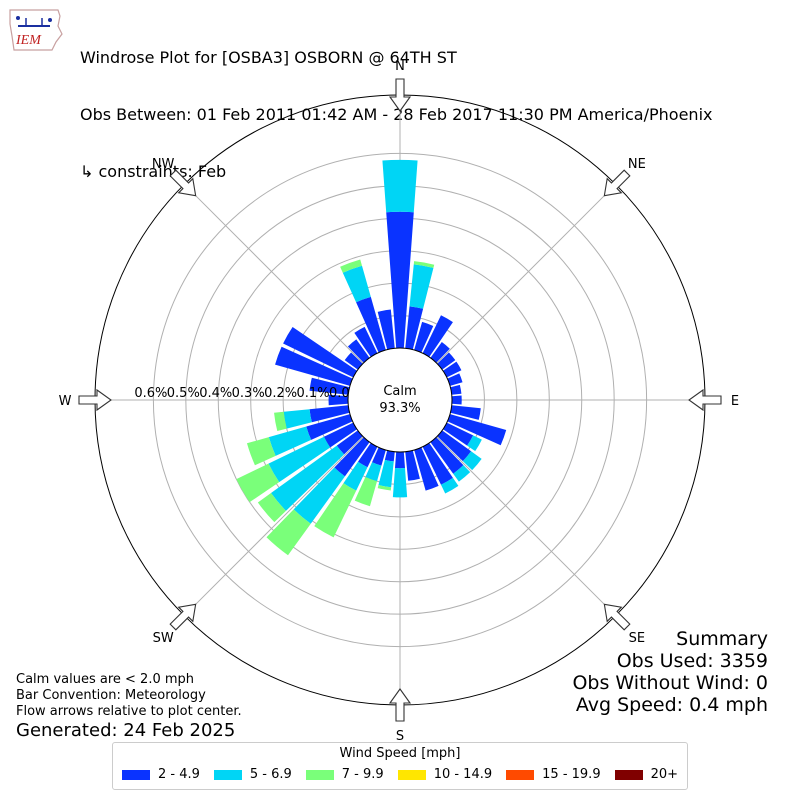 Image resolution: width=800 pixels, height=800 pixels. Describe the element at coordinates (35, 29) in the screenshot. I see `iem-logo: IEM` at that location.